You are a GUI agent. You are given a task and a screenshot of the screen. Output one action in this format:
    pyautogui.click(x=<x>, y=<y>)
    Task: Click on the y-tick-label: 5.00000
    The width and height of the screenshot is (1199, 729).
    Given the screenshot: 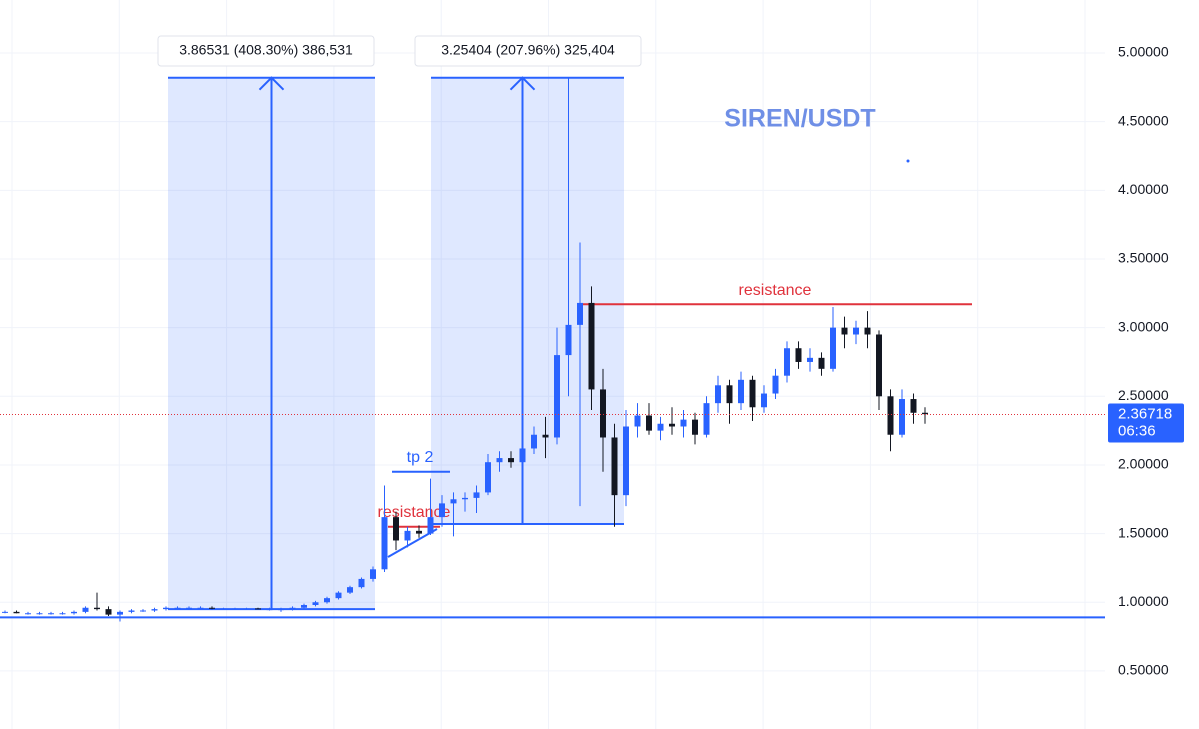 What is the action you would take?
    pyautogui.click(x=1143, y=52)
    